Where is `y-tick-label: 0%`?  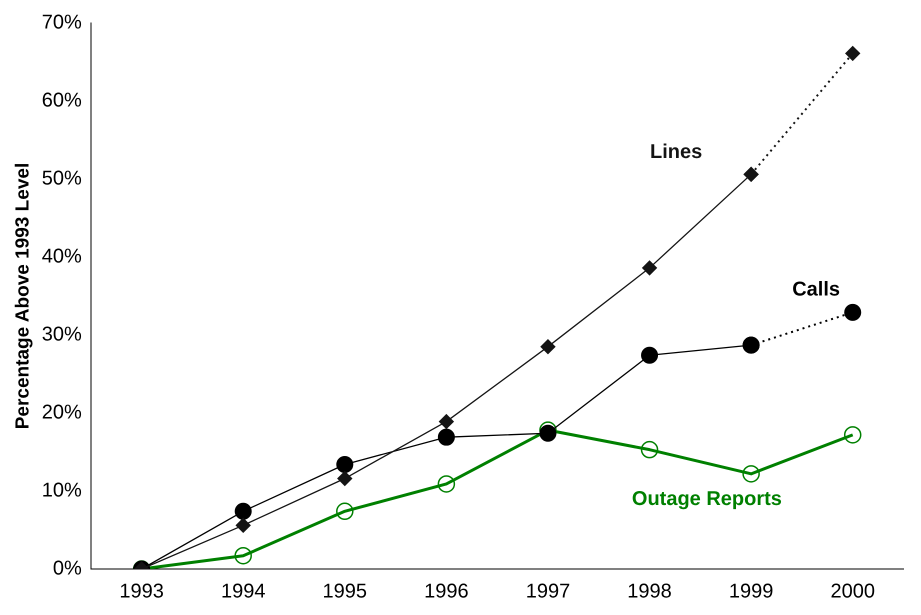
y-tick-label: 0% is located at coordinates (67, 569).